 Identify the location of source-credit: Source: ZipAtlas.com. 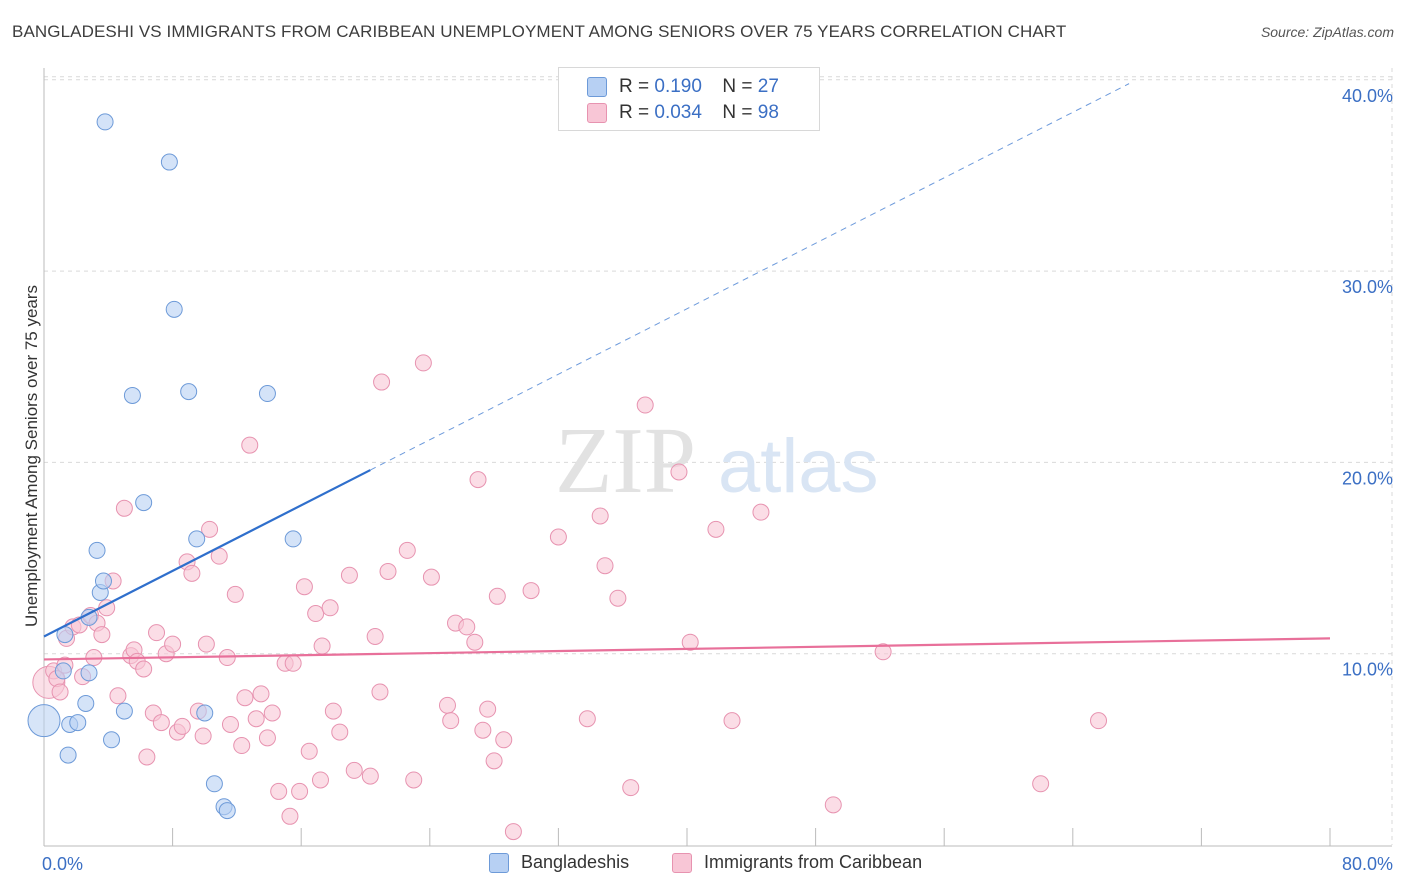
(1327, 32).